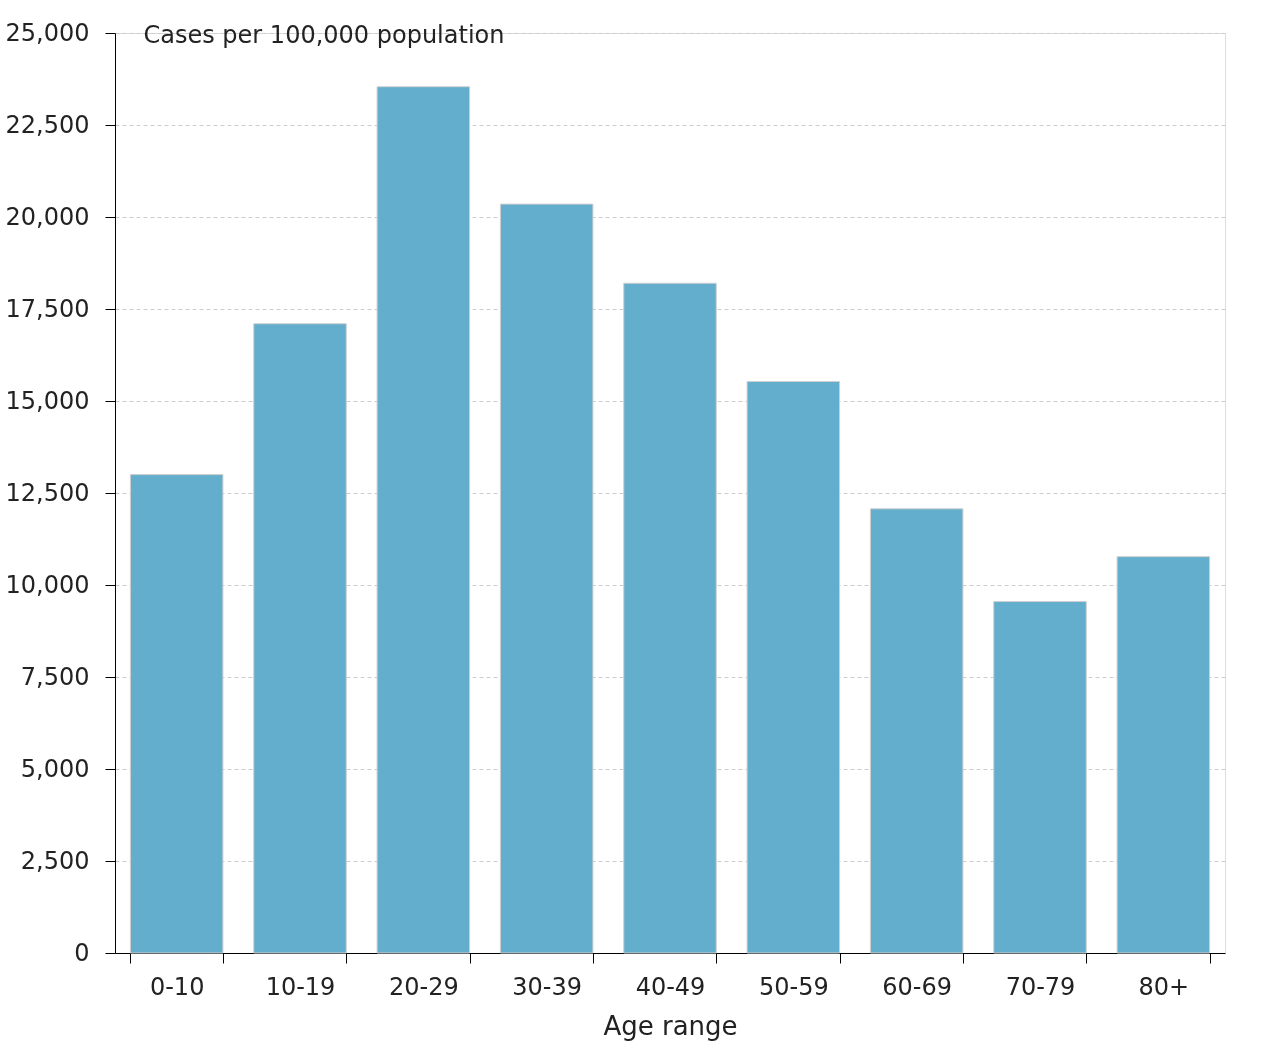 This screenshot has width=1287, height=1060. What do you see at coordinates (55, 768) in the screenshot?
I see `y-tick-label: 5,000` at bounding box center [55, 768].